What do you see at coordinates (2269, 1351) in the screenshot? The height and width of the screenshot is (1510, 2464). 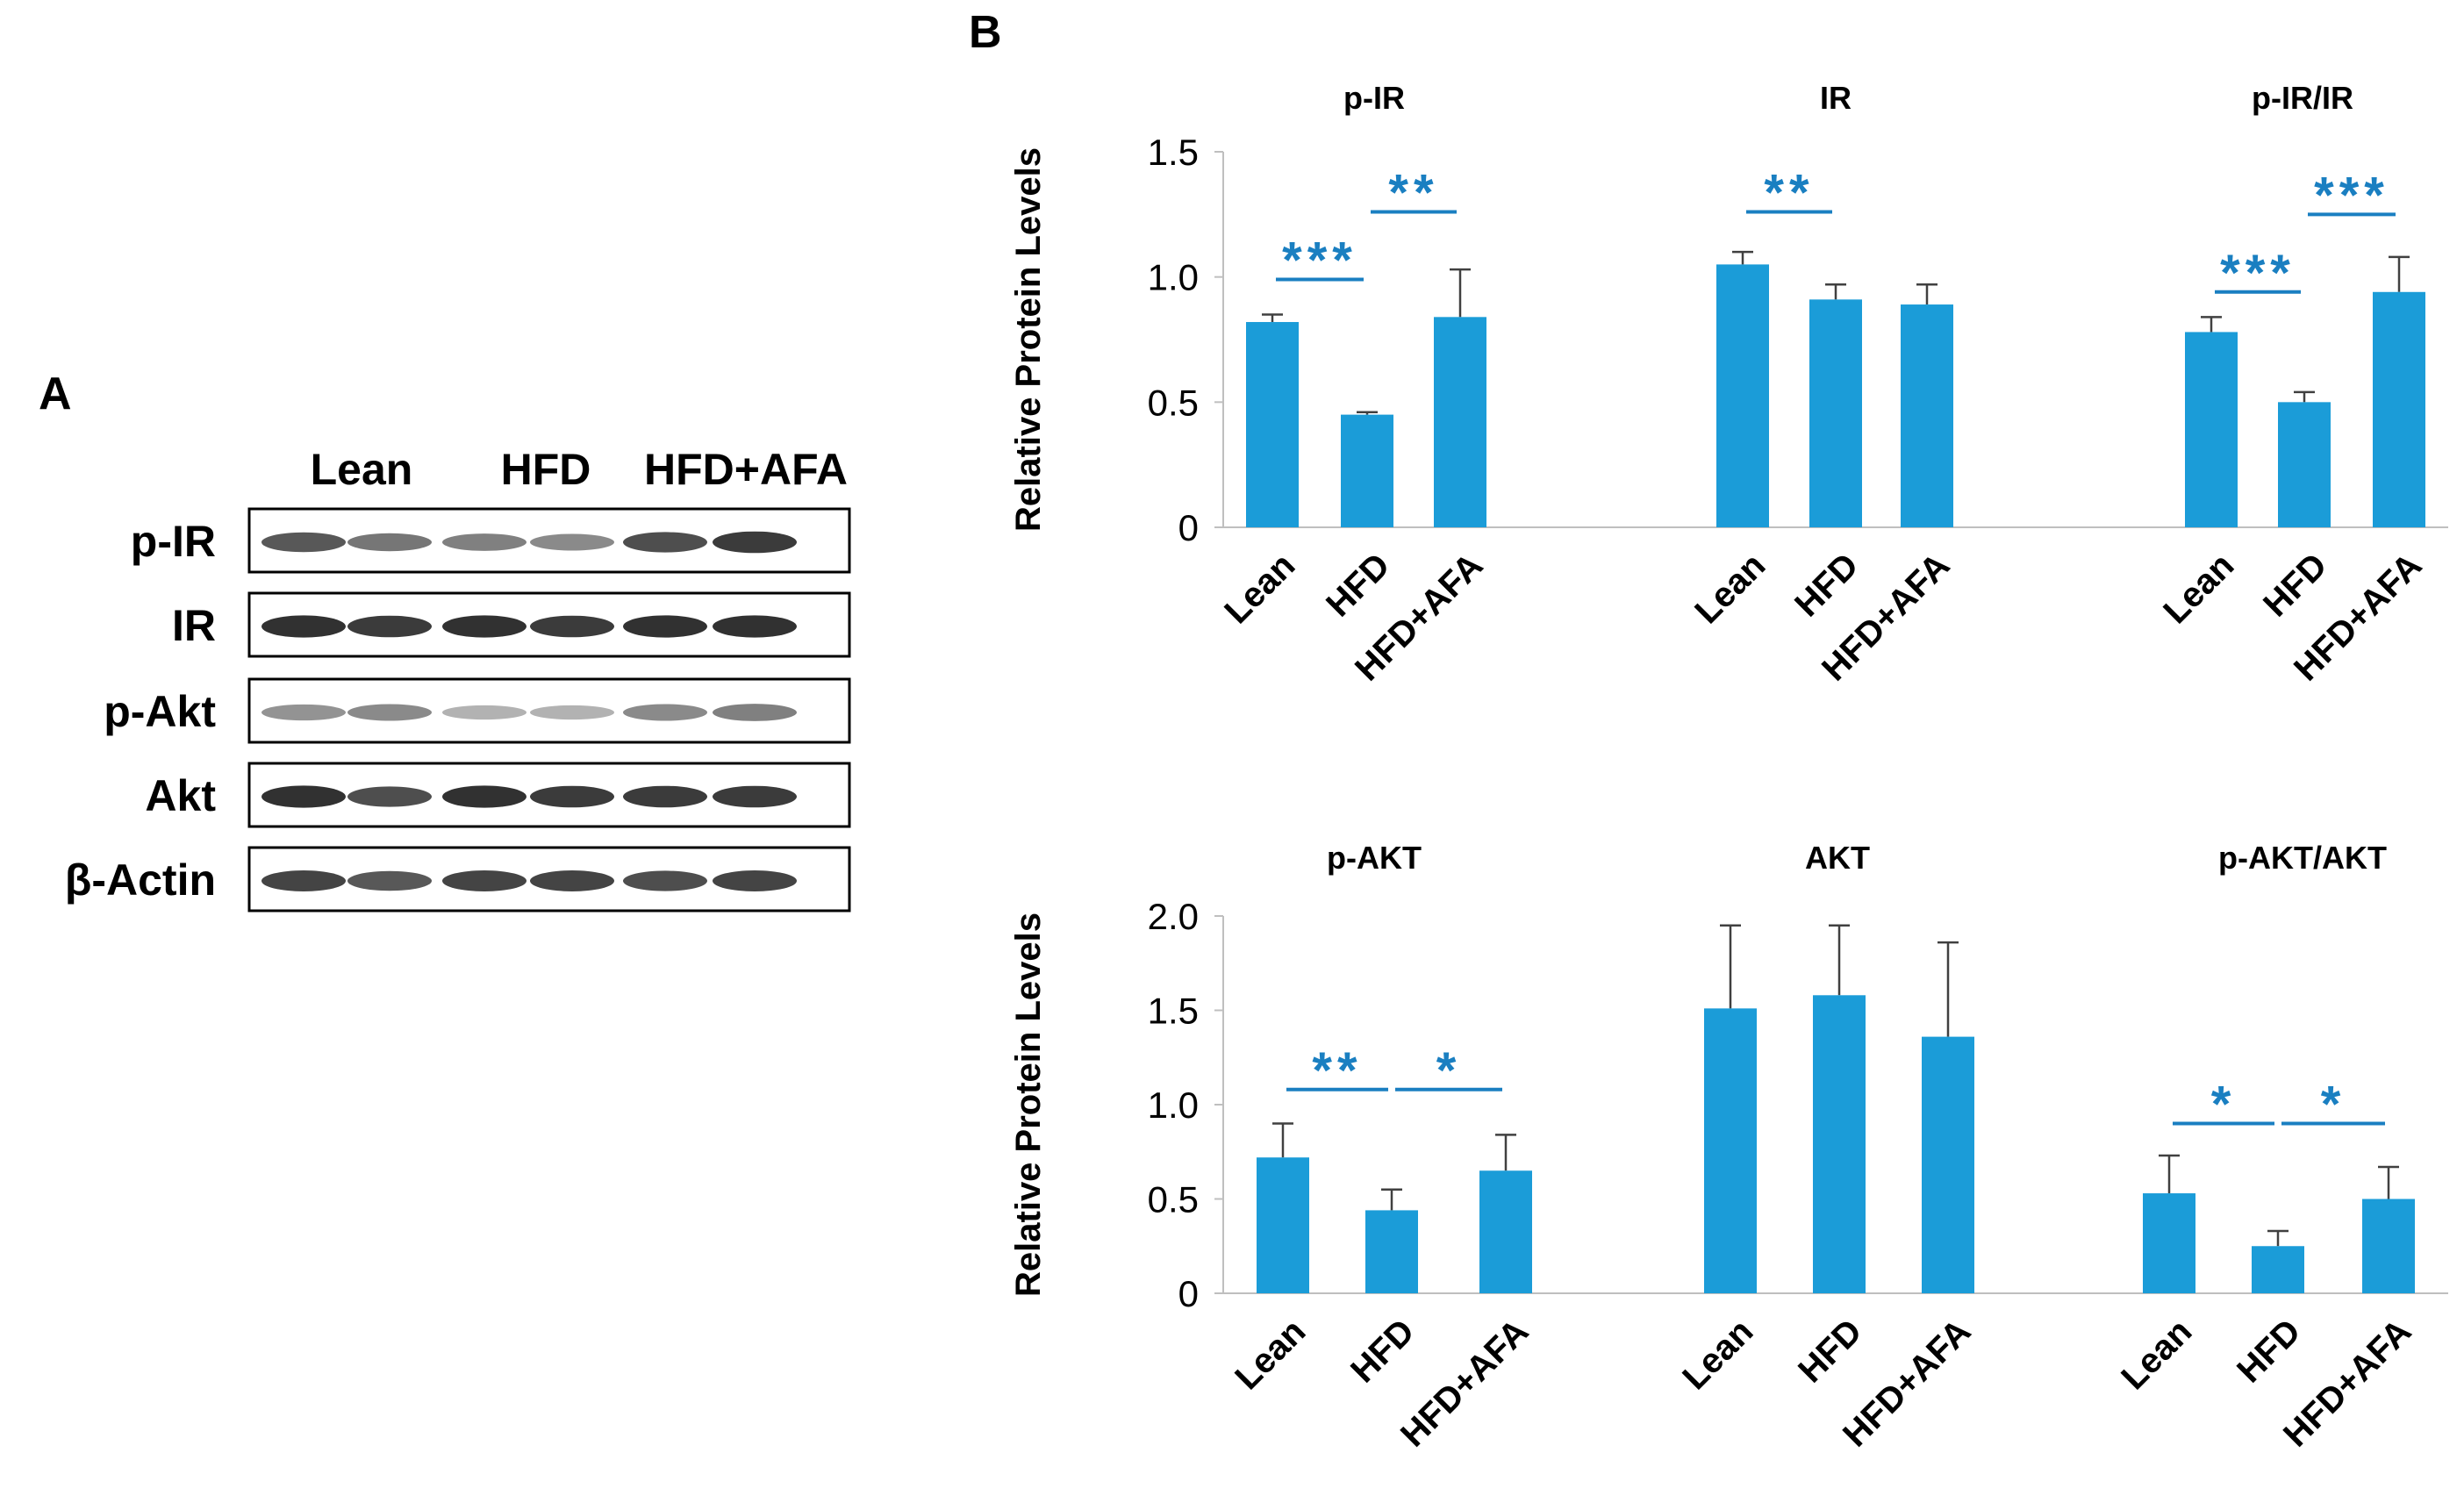 I see `x-tick-label-p-akt-akt-hfd: HFD` at bounding box center [2269, 1351].